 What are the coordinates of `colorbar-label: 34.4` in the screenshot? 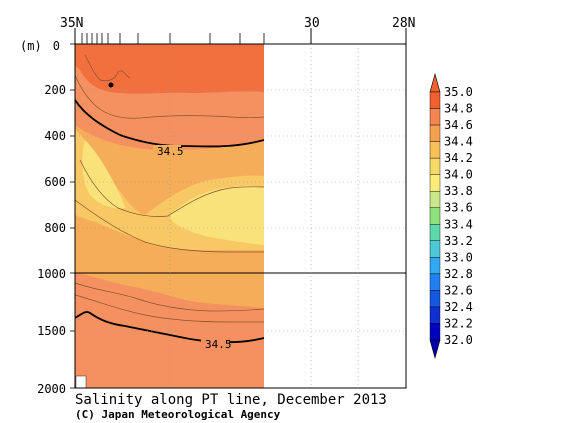 It's located at (458, 142).